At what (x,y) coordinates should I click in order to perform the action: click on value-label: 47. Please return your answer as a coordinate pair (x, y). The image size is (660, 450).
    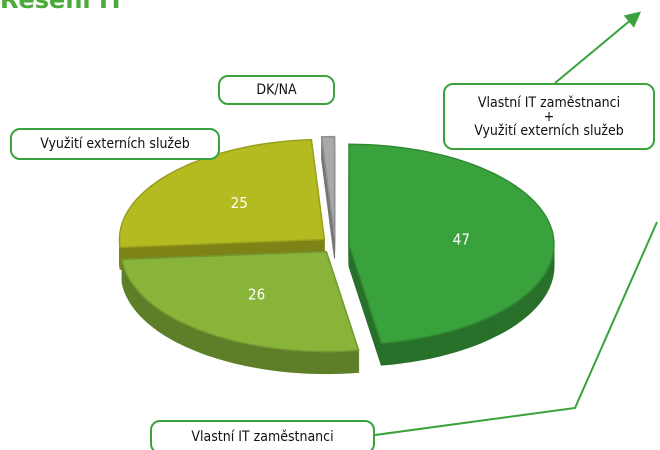
    Looking at the image, I should click on (461, 239).